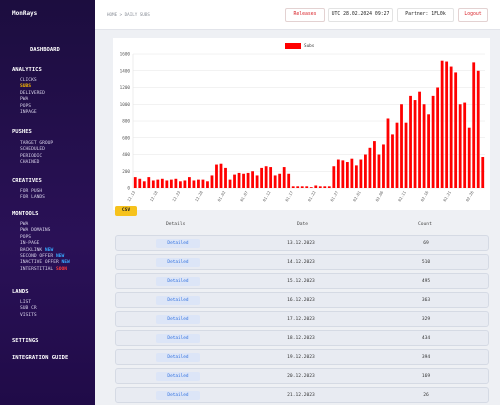 This screenshot has width=500, height=405. I want to click on nav-dashboard: DASHBOARD, so click(45, 50).